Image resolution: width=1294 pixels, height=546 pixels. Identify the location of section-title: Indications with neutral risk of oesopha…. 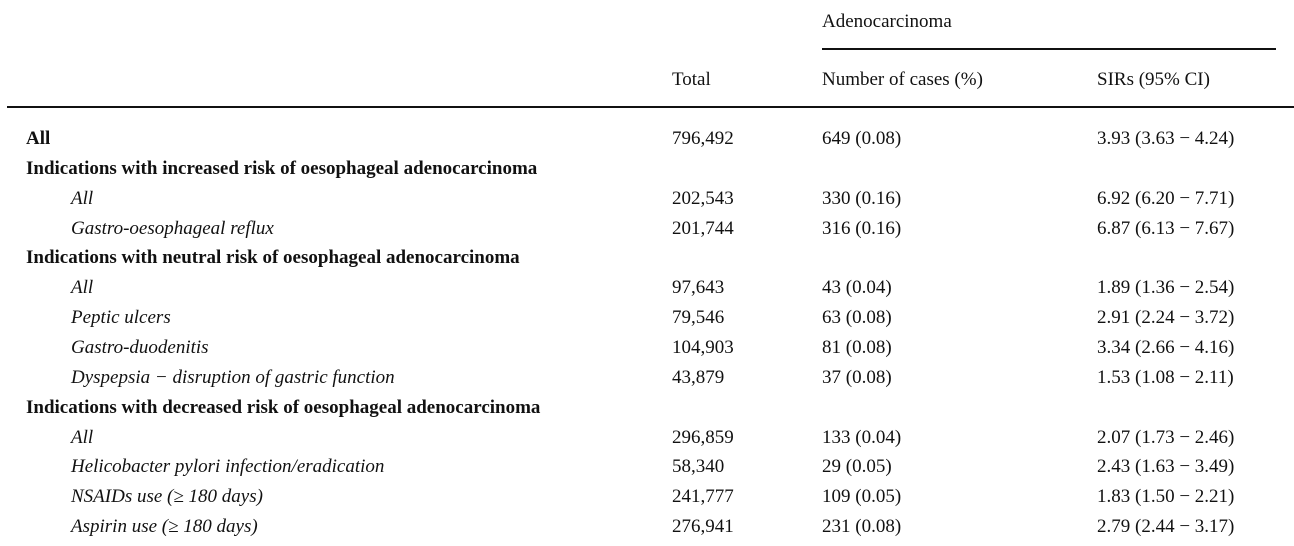
(273, 258).